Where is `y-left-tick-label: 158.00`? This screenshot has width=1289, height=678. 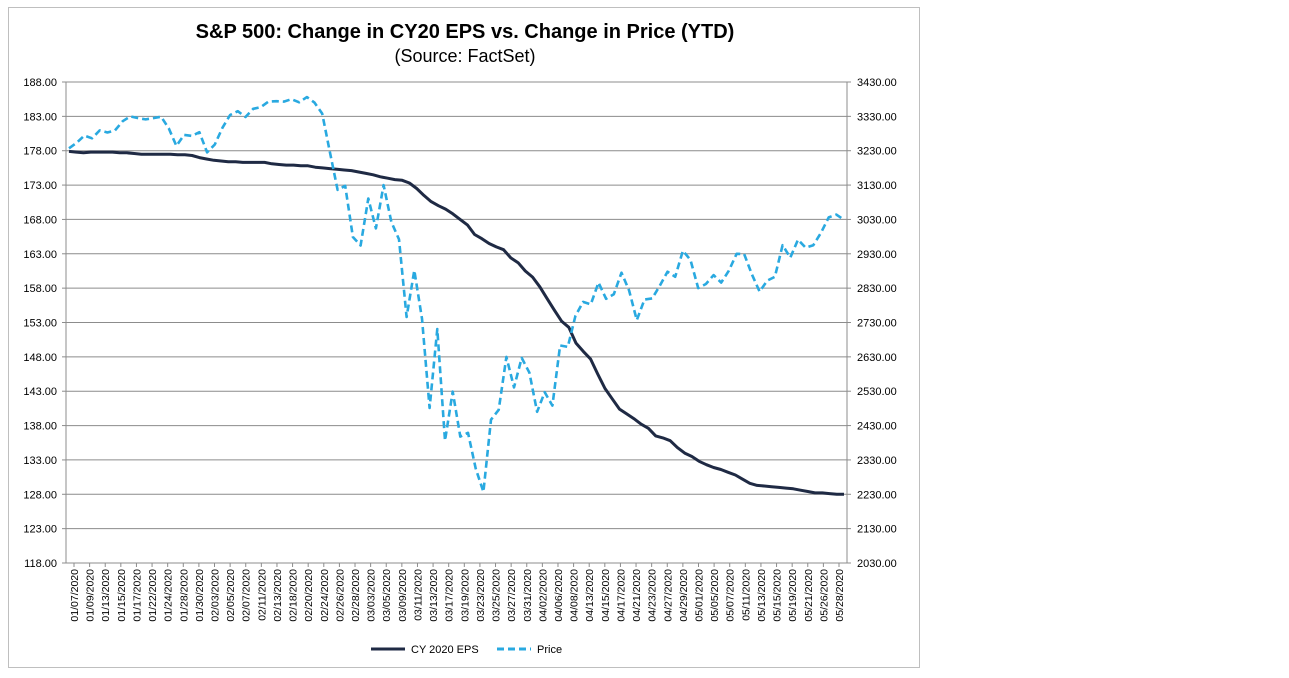 y-left-tick-label: 158.00 is located at coordinates (40, 289).